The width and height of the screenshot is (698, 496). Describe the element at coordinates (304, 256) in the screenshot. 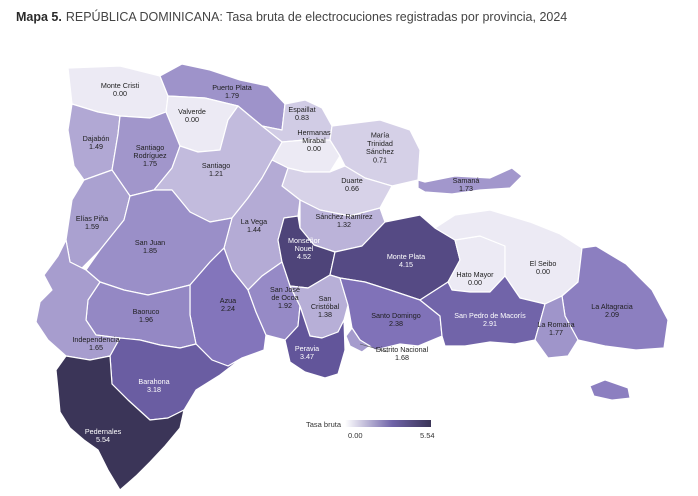

I see `province-value-monsenor-nouel: 4.52` at that location.